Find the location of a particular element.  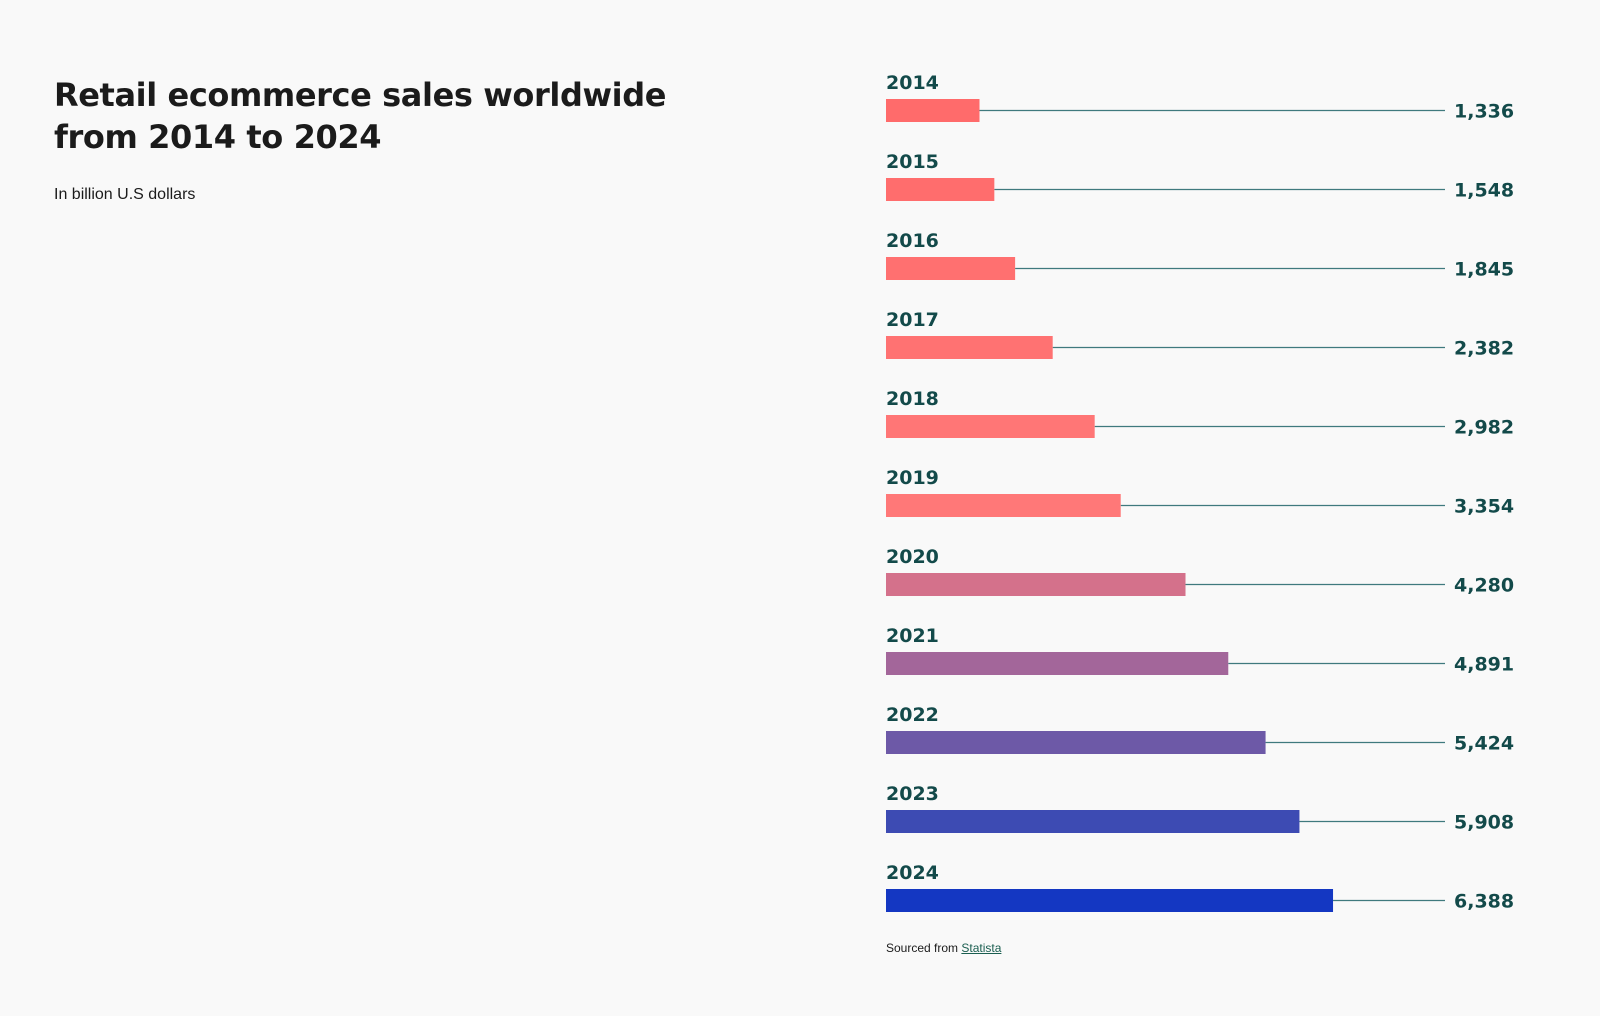

year-label-2019: 2019 is located at coordinates (912, 478).